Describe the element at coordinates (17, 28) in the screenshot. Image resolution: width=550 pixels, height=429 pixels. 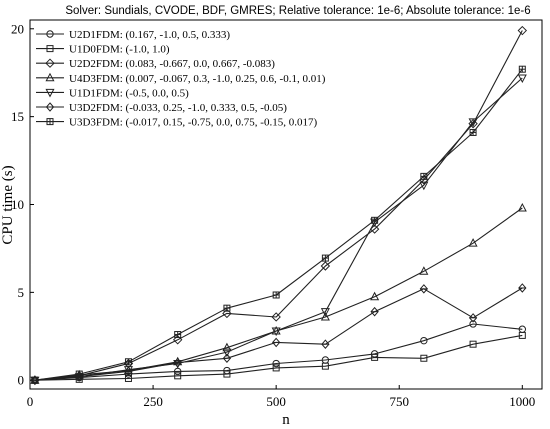
I see `y-tick-label: 20` at that location.